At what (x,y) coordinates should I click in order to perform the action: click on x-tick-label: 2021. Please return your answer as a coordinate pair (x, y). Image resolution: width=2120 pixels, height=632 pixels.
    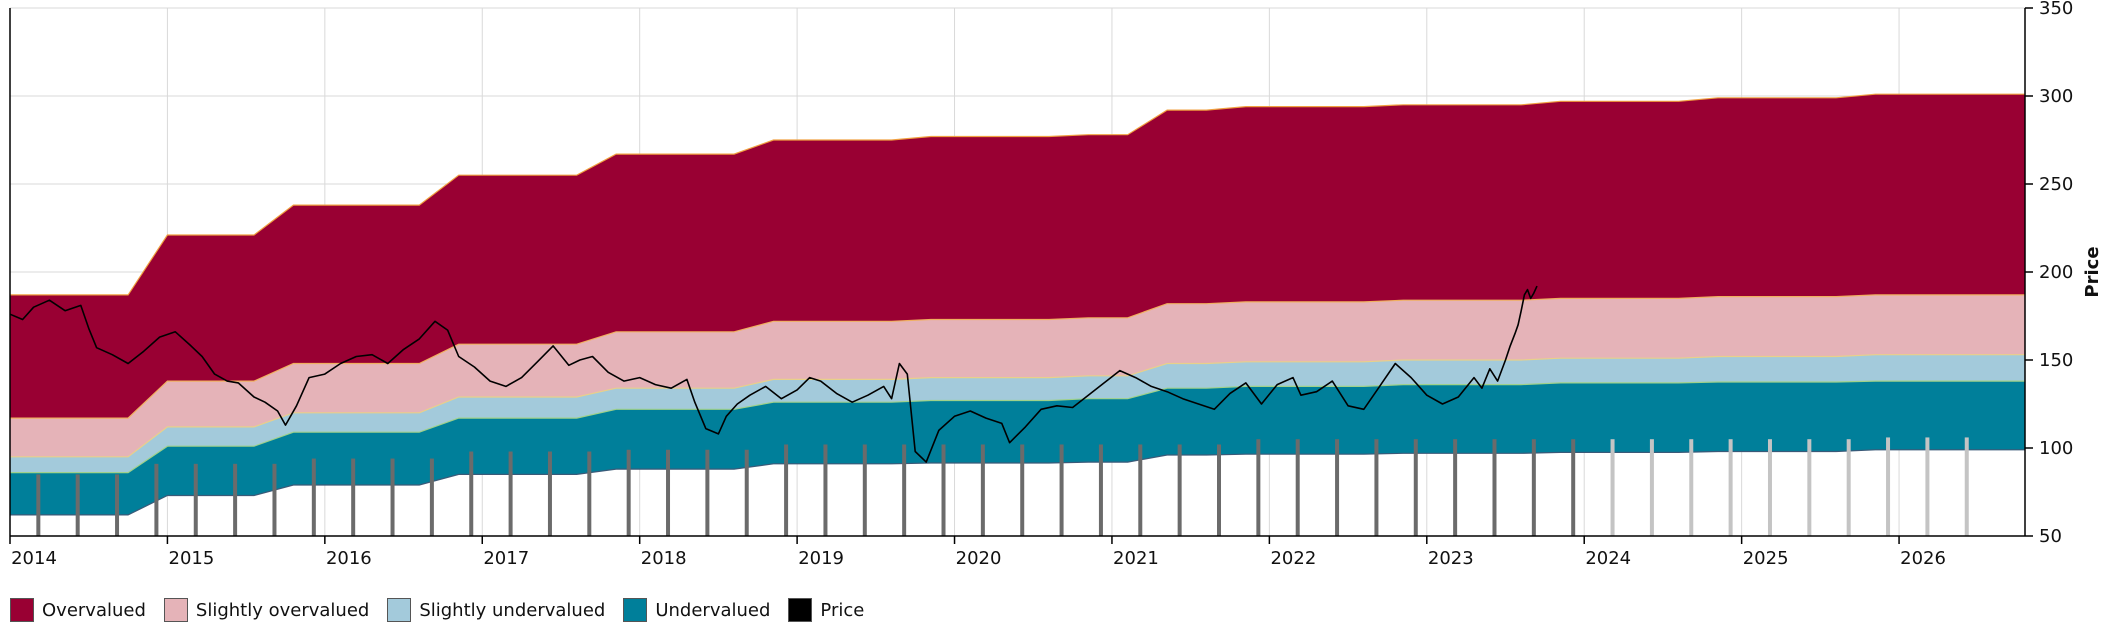
    Looking at the image, I should click on (1136, 558).